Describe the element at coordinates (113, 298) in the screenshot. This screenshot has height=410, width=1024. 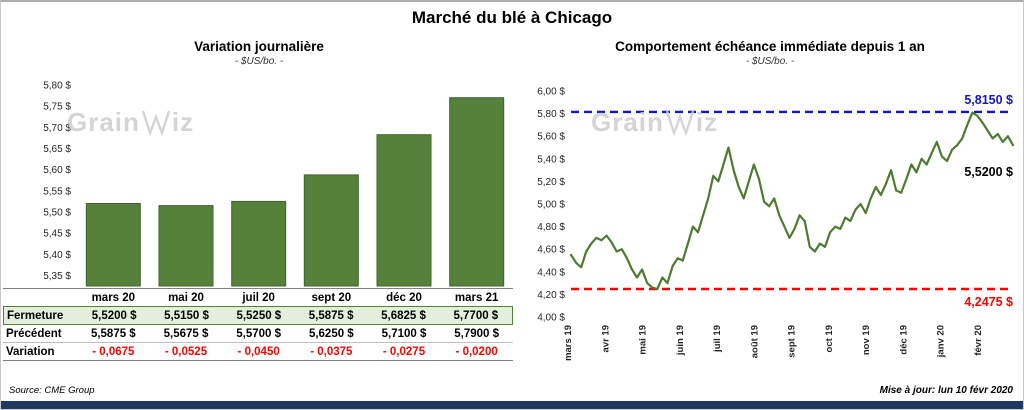
I see `month-header: mars 20` at that location.